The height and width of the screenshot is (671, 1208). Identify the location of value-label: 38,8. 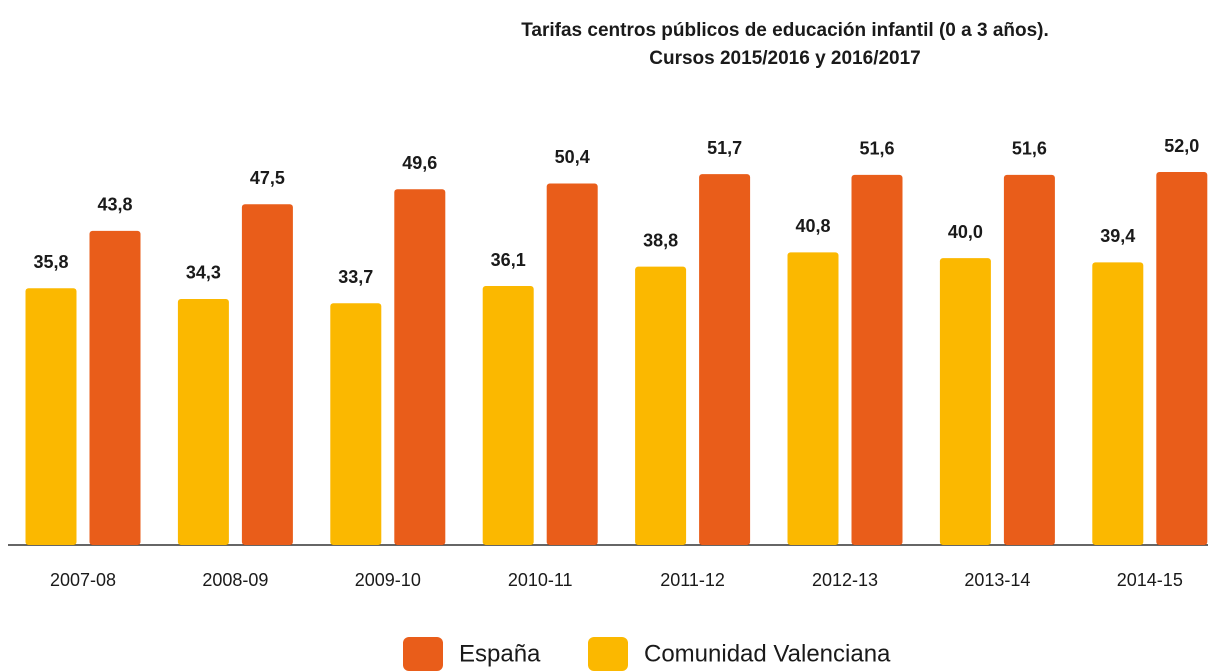
(660, 240).